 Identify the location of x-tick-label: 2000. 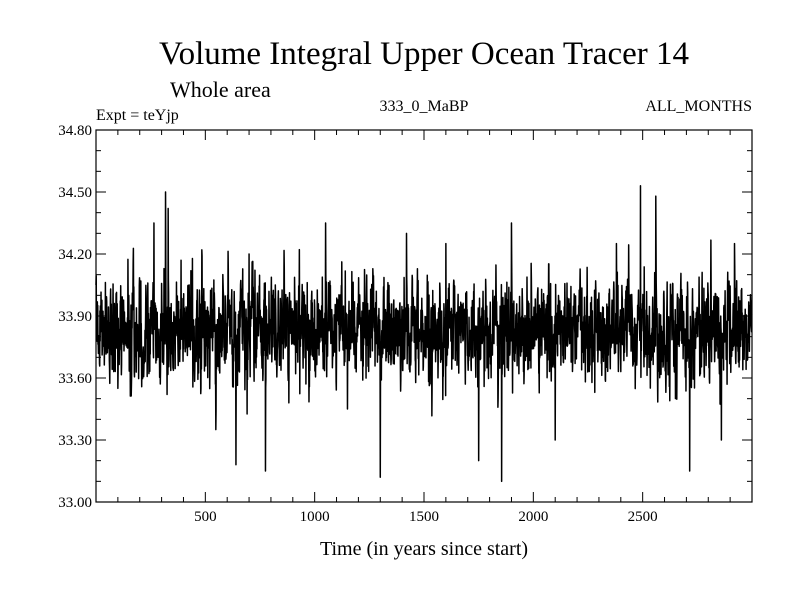
(533, 517).